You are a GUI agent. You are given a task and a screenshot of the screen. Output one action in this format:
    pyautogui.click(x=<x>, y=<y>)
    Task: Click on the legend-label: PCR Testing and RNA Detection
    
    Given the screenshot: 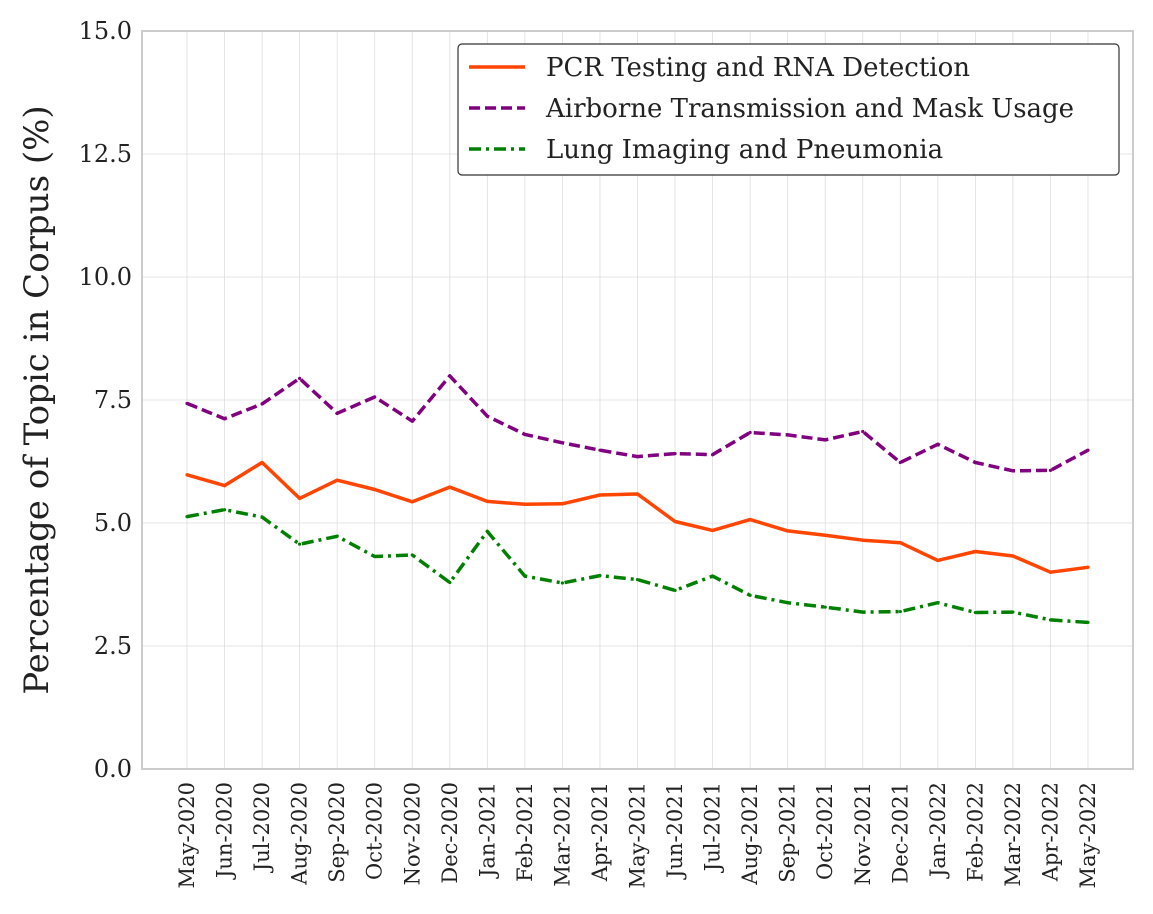 What is the action you would take?
    pyautogui.click(x=758, y=68)
    